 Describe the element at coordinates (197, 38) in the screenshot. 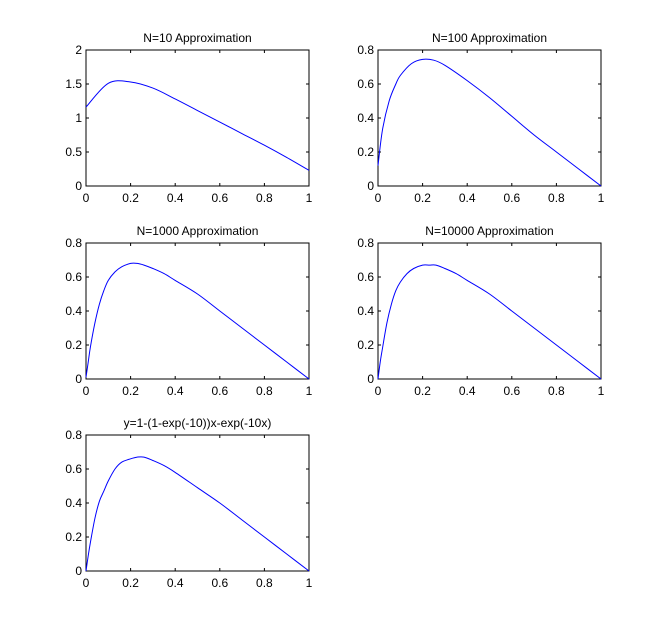

I see `subplot-title: N=10 Approximation` at that location.